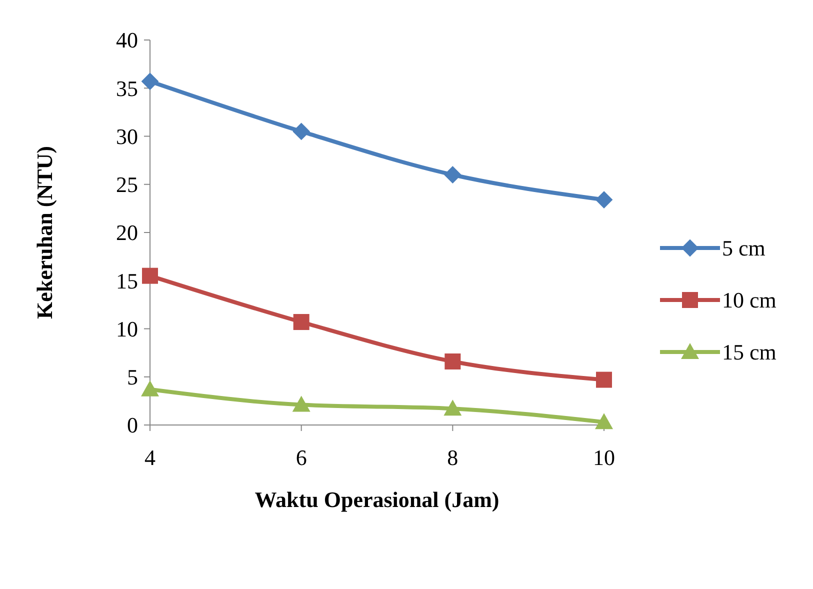 The height and width of the screenshot is (589, 813). What do you see at coordinates (127, 329) in the screenshot?
I see `y-tick-label: 10` at bounding box center [127, 329].